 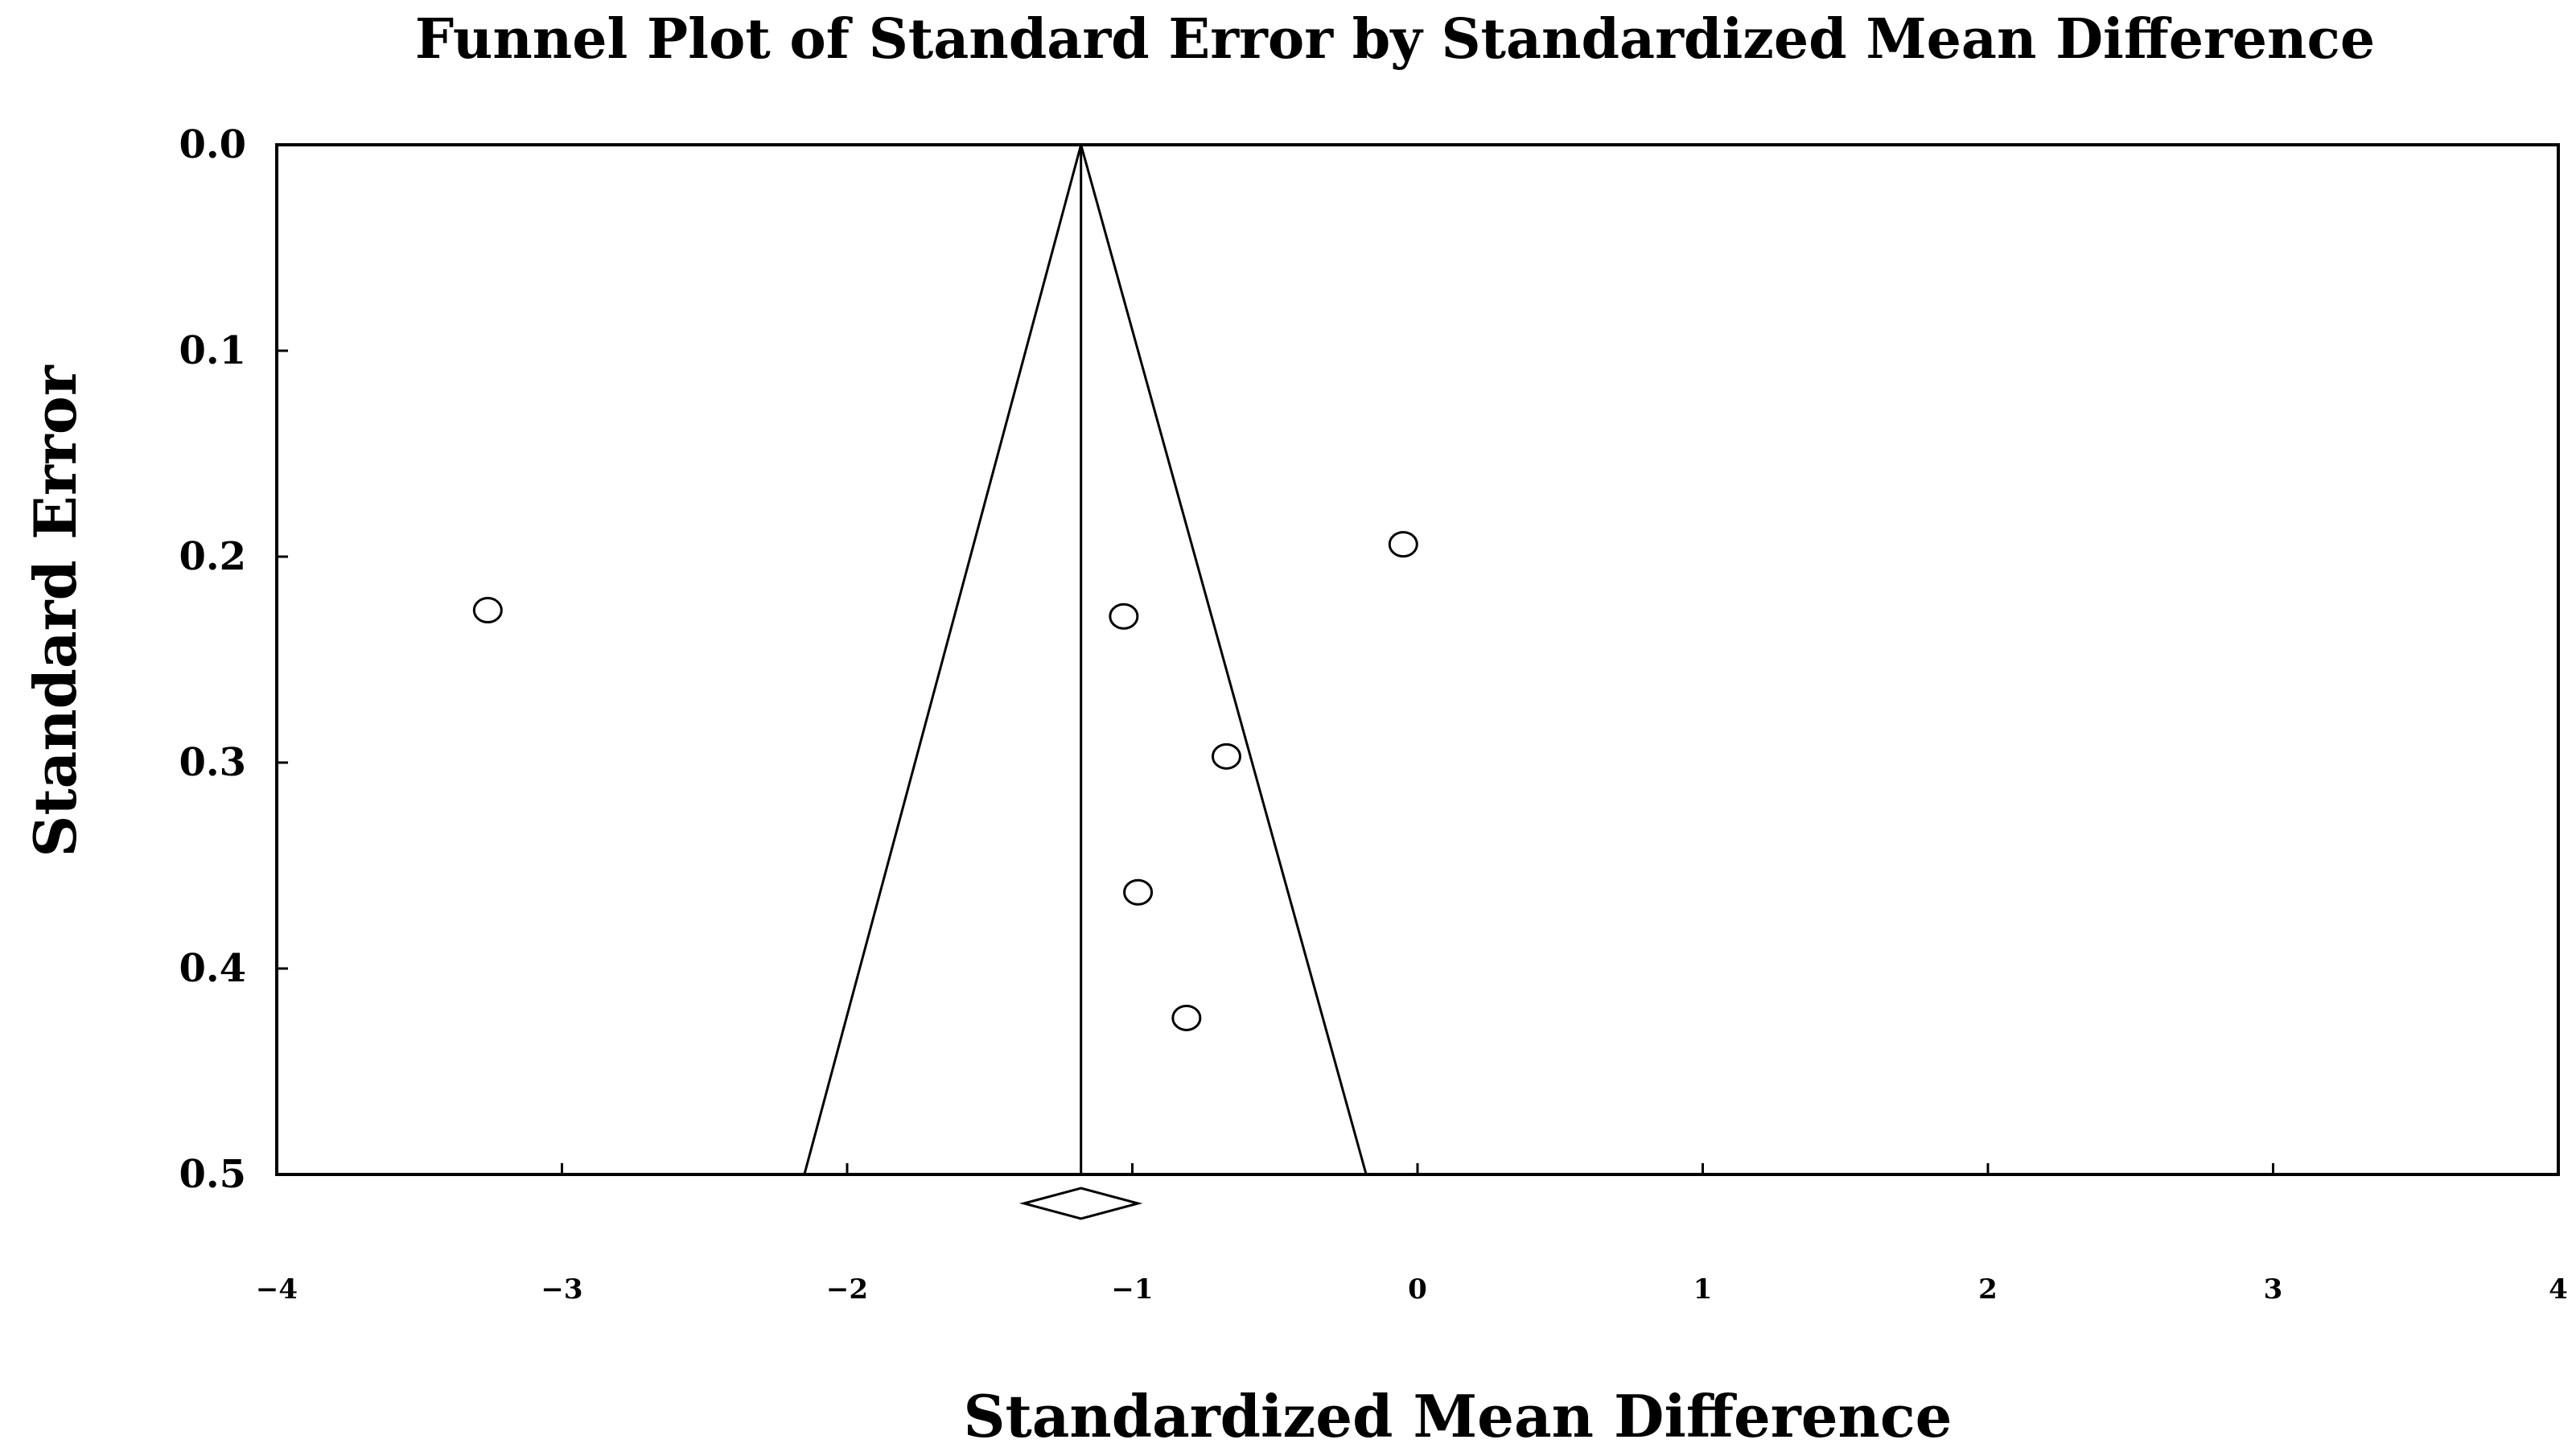 I want to click on summary-diamond-layer, so click(x=1080, y=1203).